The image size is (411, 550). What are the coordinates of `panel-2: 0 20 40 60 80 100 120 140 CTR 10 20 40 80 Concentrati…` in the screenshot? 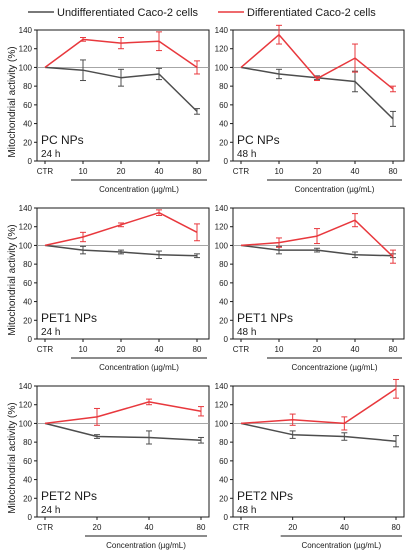 It's located at (310, 109).